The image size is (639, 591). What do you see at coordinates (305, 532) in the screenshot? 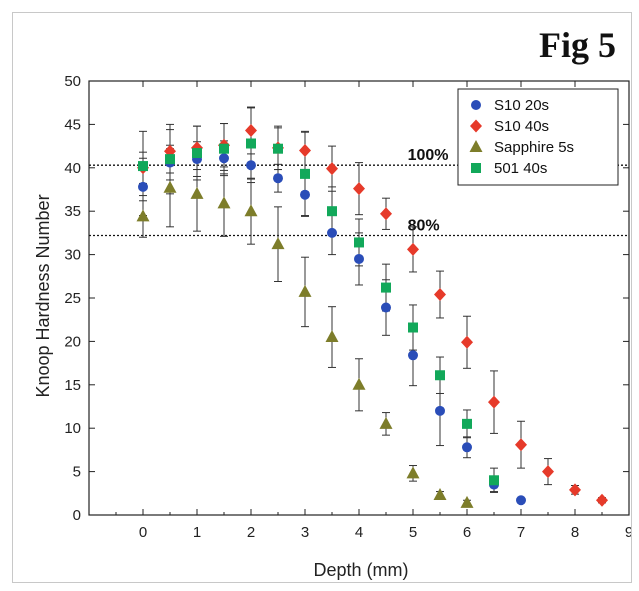
I see `x-tick-label: 3` at bounding box center [305, 532].